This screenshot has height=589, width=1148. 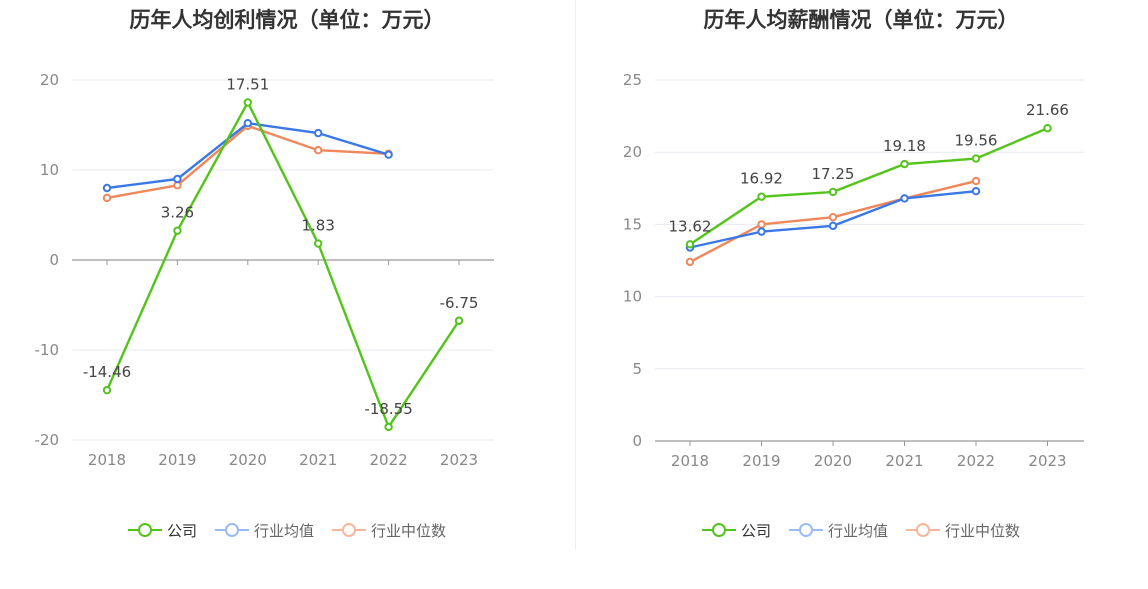 What do you see at coordinates (833, 174) in the screenshot?
I see `data-label: 17.25` at bounding box center [833, 174].